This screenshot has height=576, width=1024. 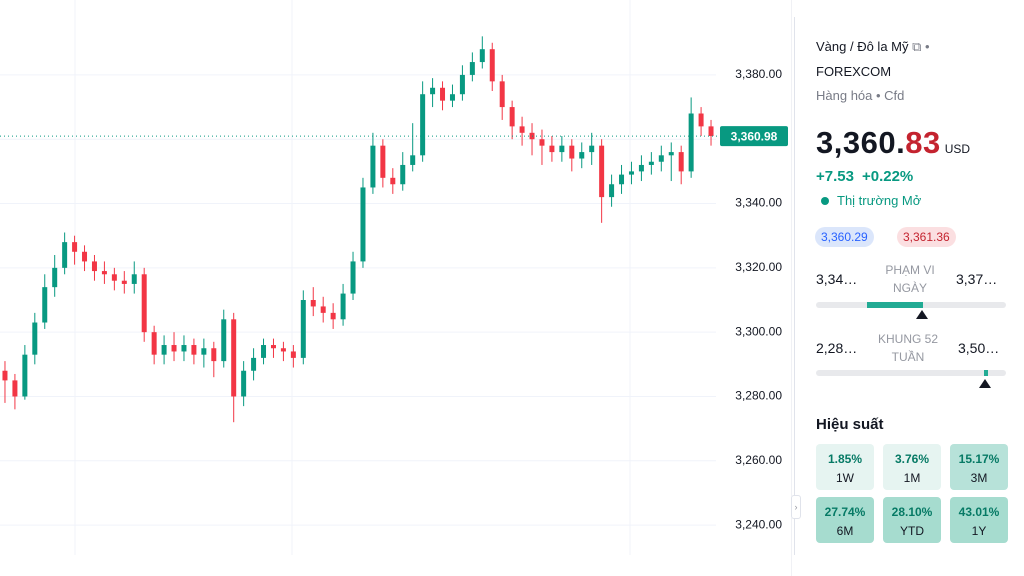 I want to click on range-label: PHẠM VI NGÀY, so click(x=910, y=279).